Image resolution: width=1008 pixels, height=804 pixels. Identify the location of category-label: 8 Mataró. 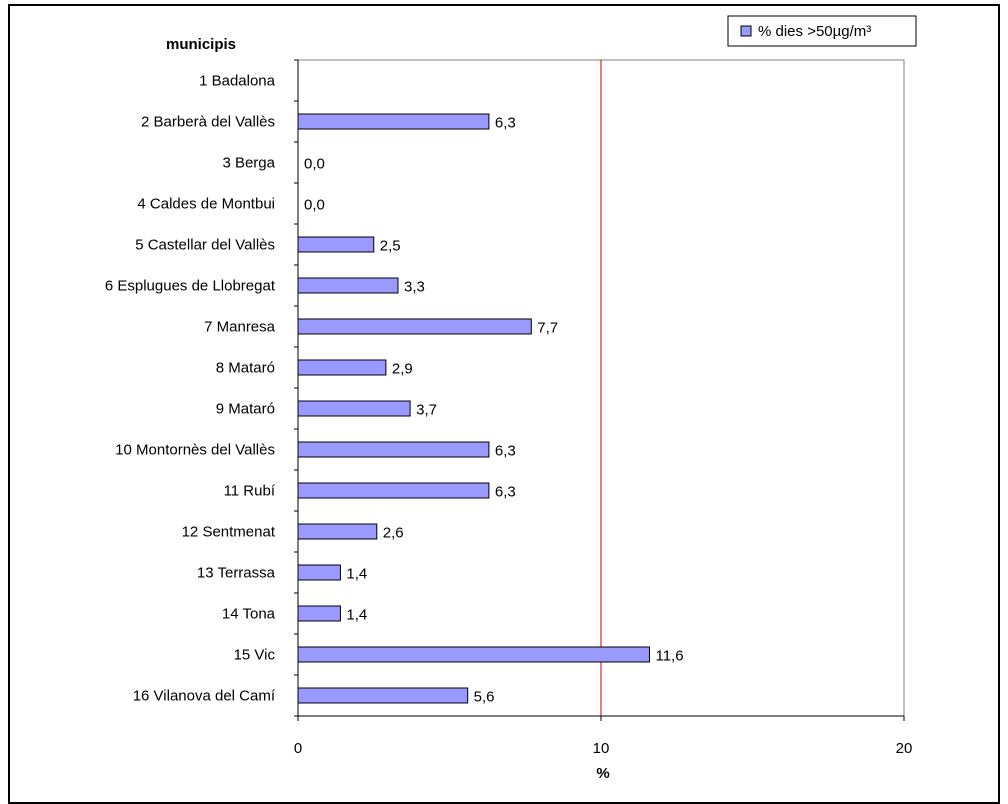
(245, 368).